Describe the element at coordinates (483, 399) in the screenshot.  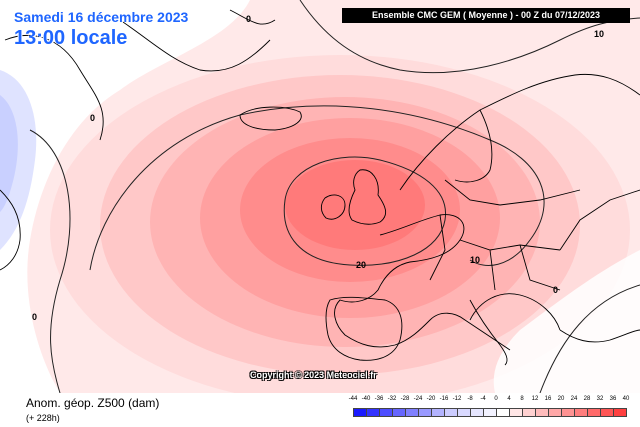
I see `legend-tick-label: -4` at that location.